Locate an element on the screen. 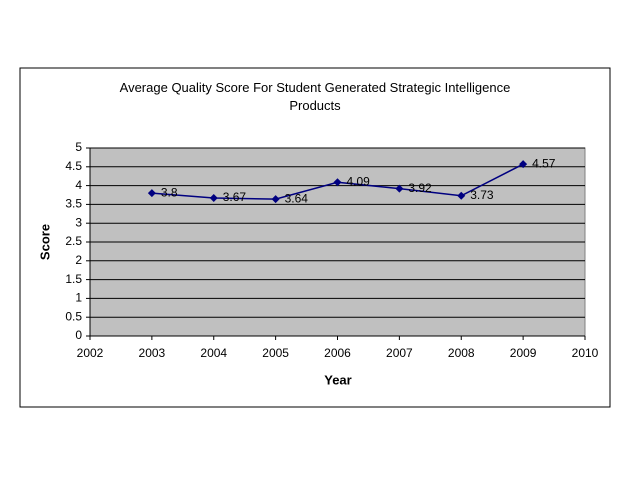 This screenshot has height=480, width=640. y-tick-label: 0 is located at coordinates (78, 335).